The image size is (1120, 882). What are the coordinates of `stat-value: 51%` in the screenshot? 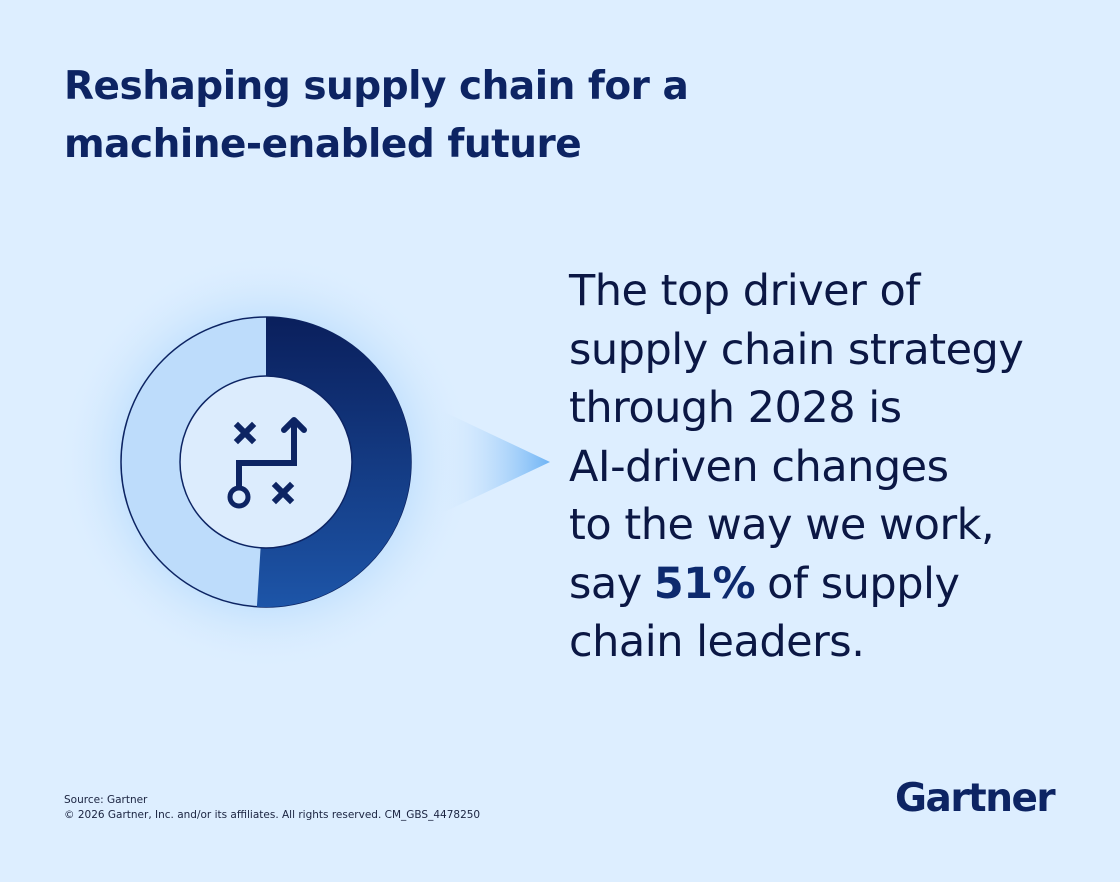 It's located at (704, 583).